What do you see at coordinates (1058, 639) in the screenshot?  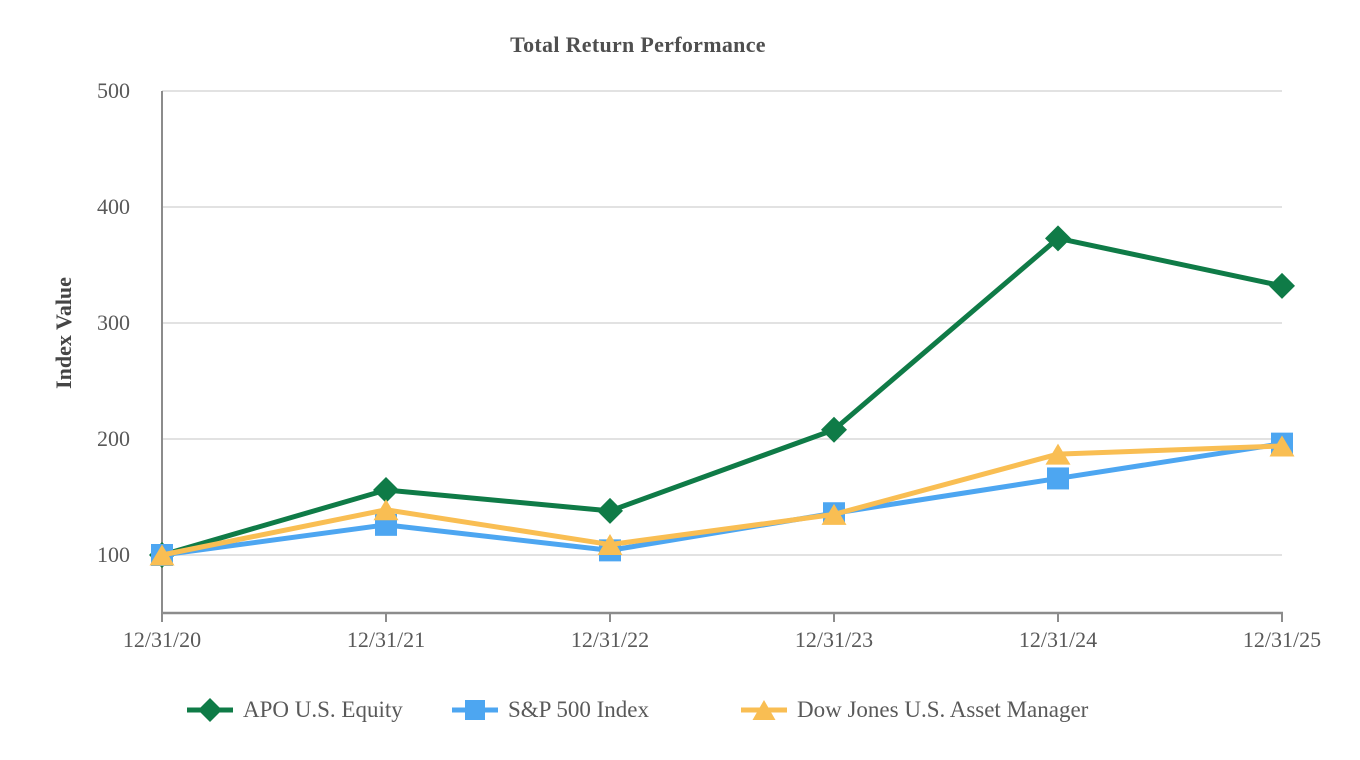 I see `x-axis-tick-label-12-31-24: 12/31/24` at bounding box center [1058, 639].